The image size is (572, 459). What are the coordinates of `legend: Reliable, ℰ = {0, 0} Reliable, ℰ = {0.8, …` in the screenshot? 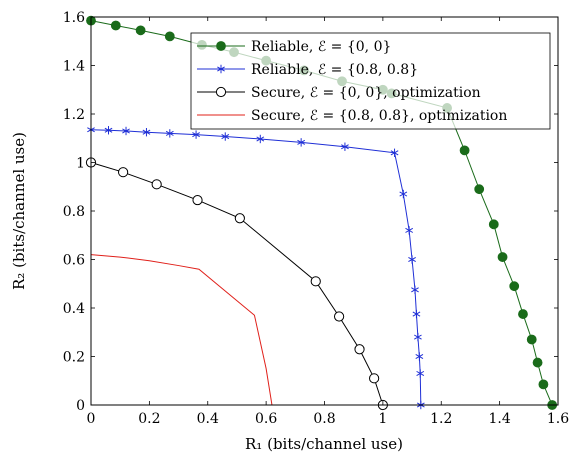 It's located at (370, 81).